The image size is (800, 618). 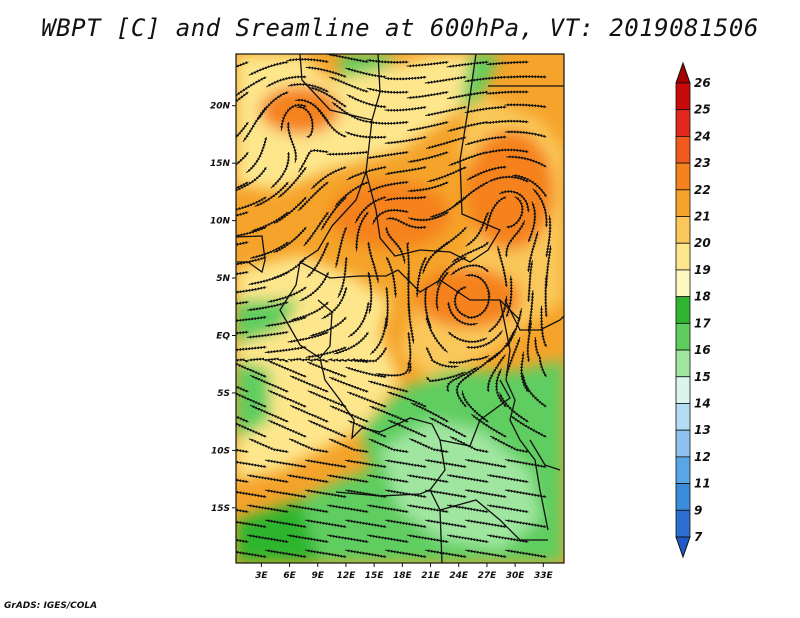 What do you see at coordinates (702, 163) in the screenshot?
I see `colorbar-label: 23` at bounding box center [702, 163].